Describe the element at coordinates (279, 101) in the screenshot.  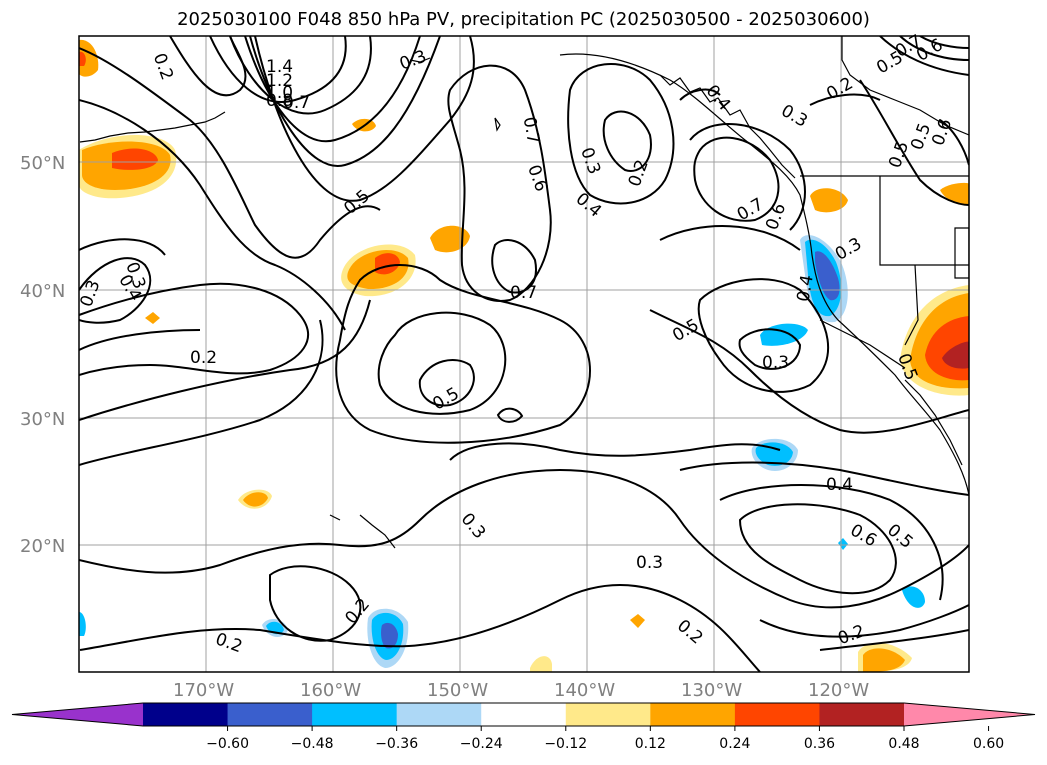
I see `contour-label: 0.8` at that location.